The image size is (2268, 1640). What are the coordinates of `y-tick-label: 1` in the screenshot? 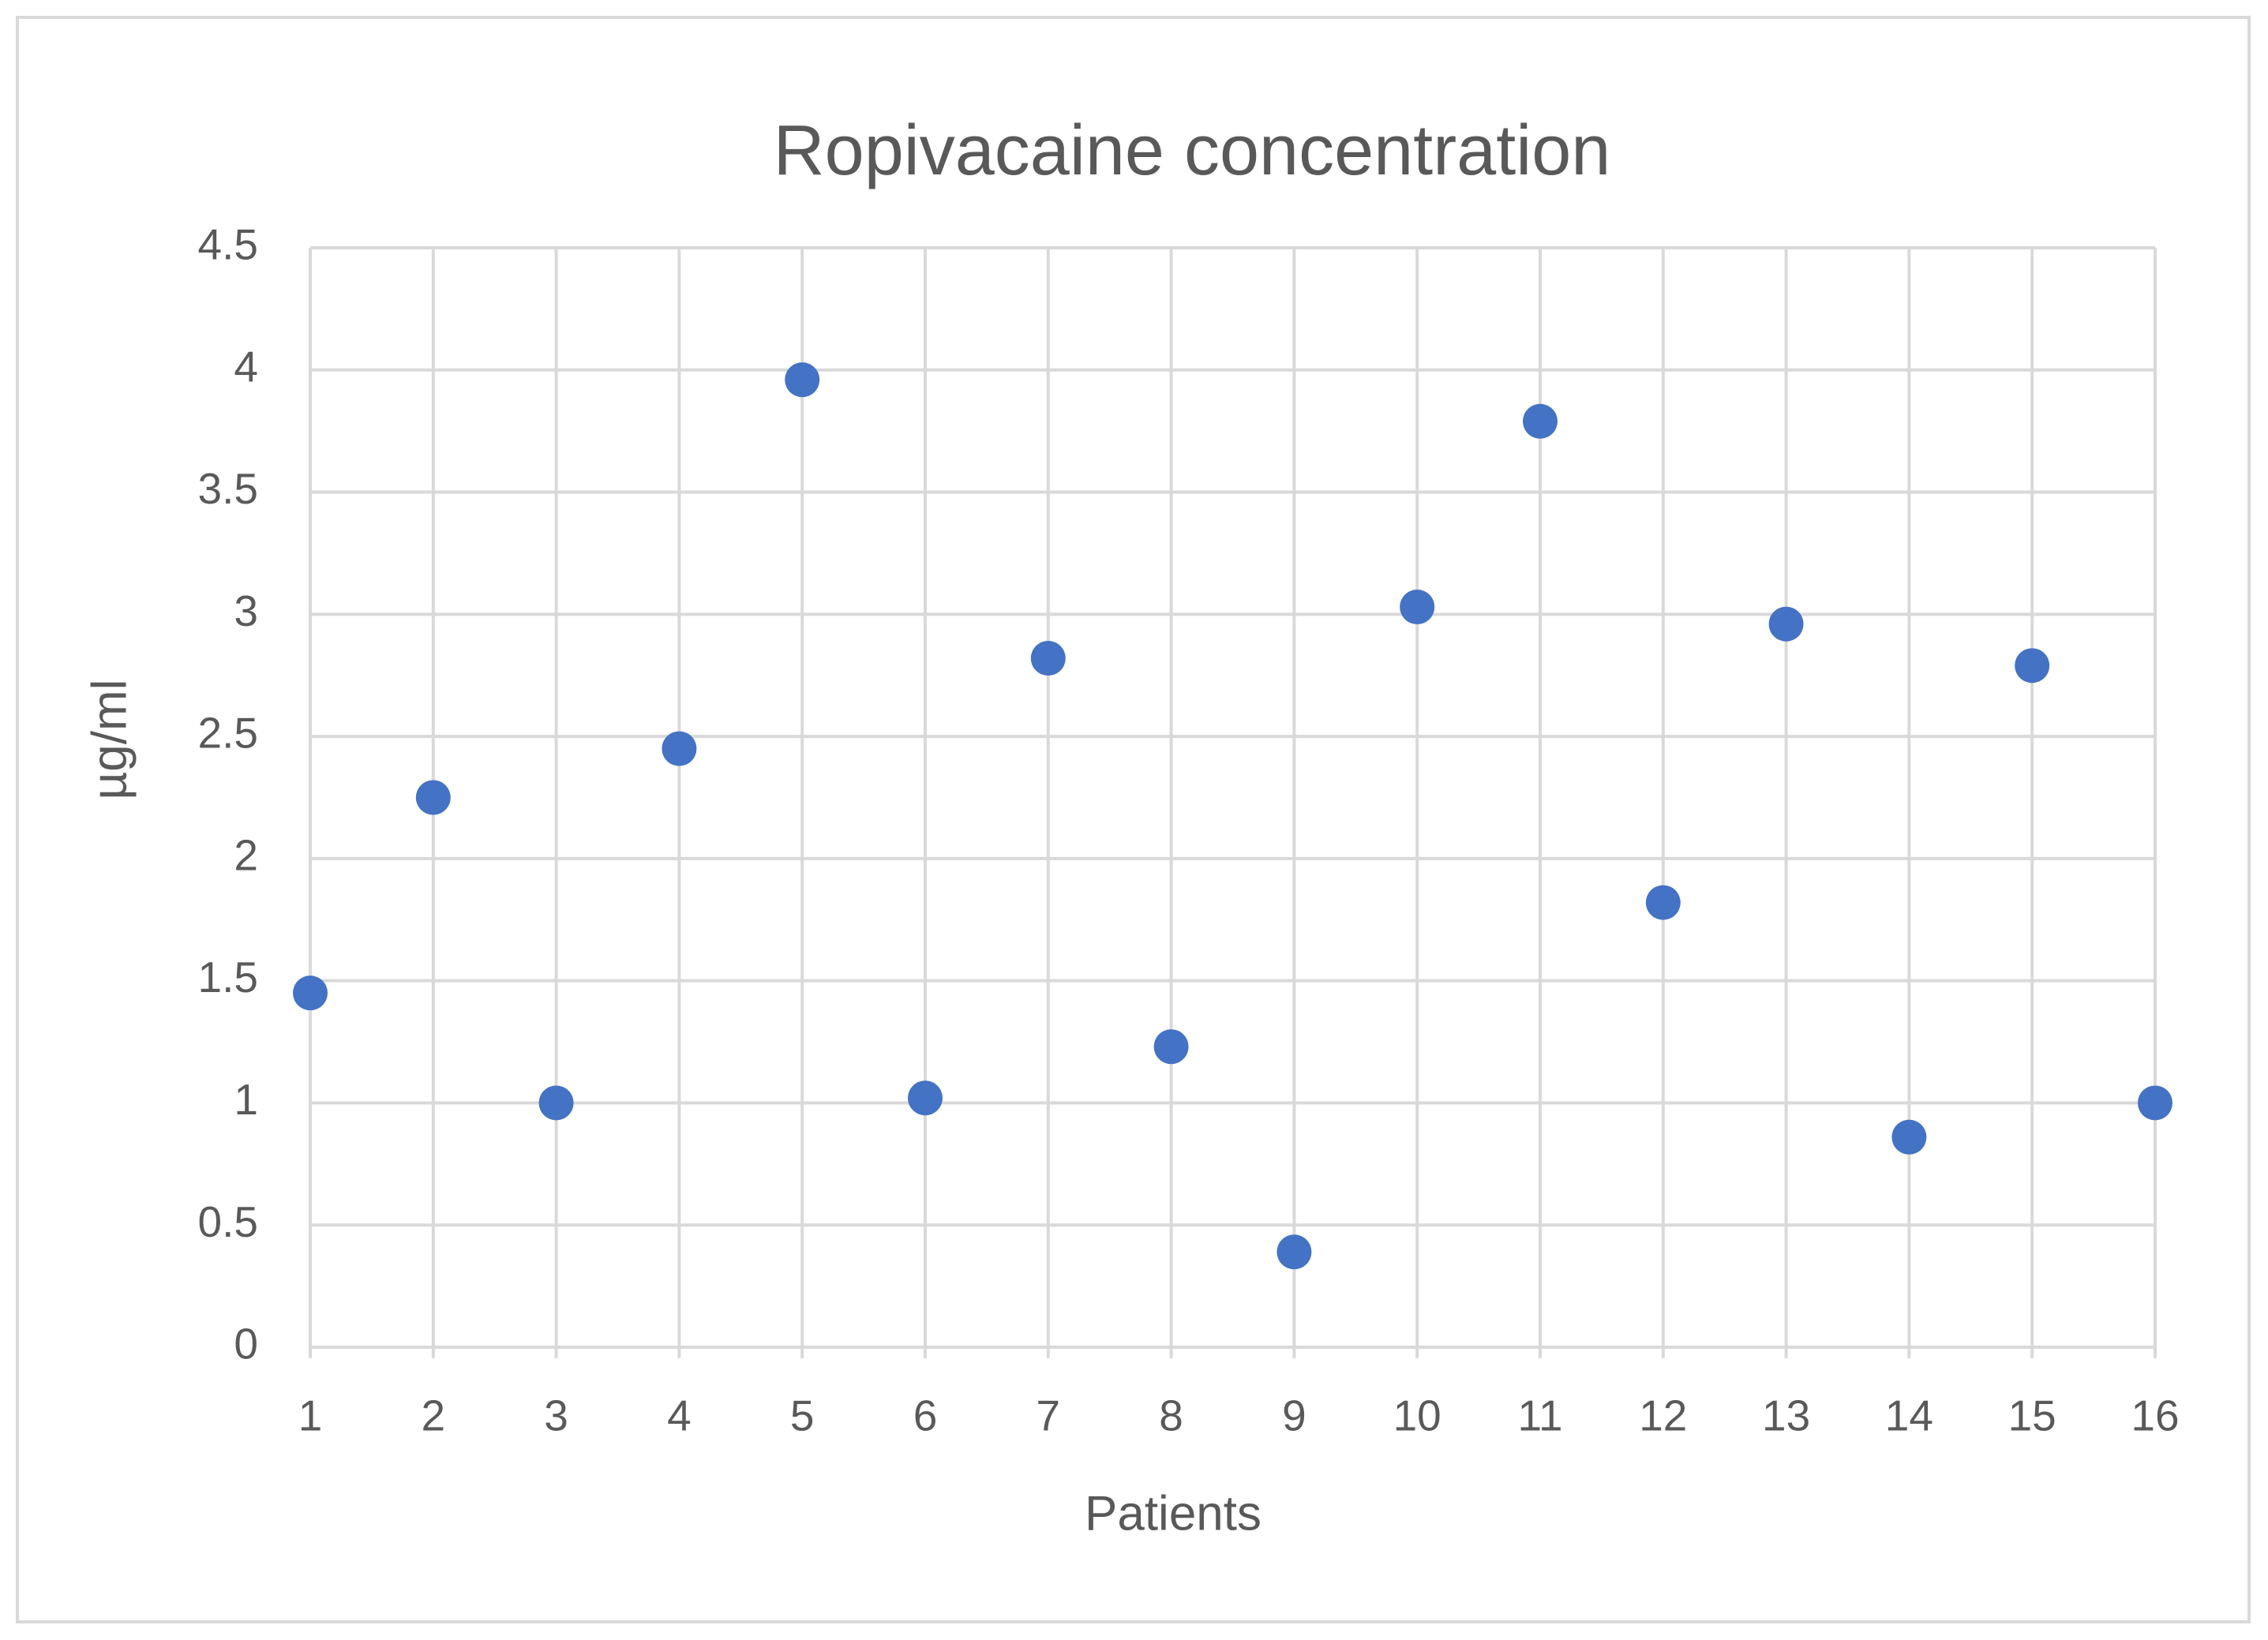 It's located at (246, 1099).